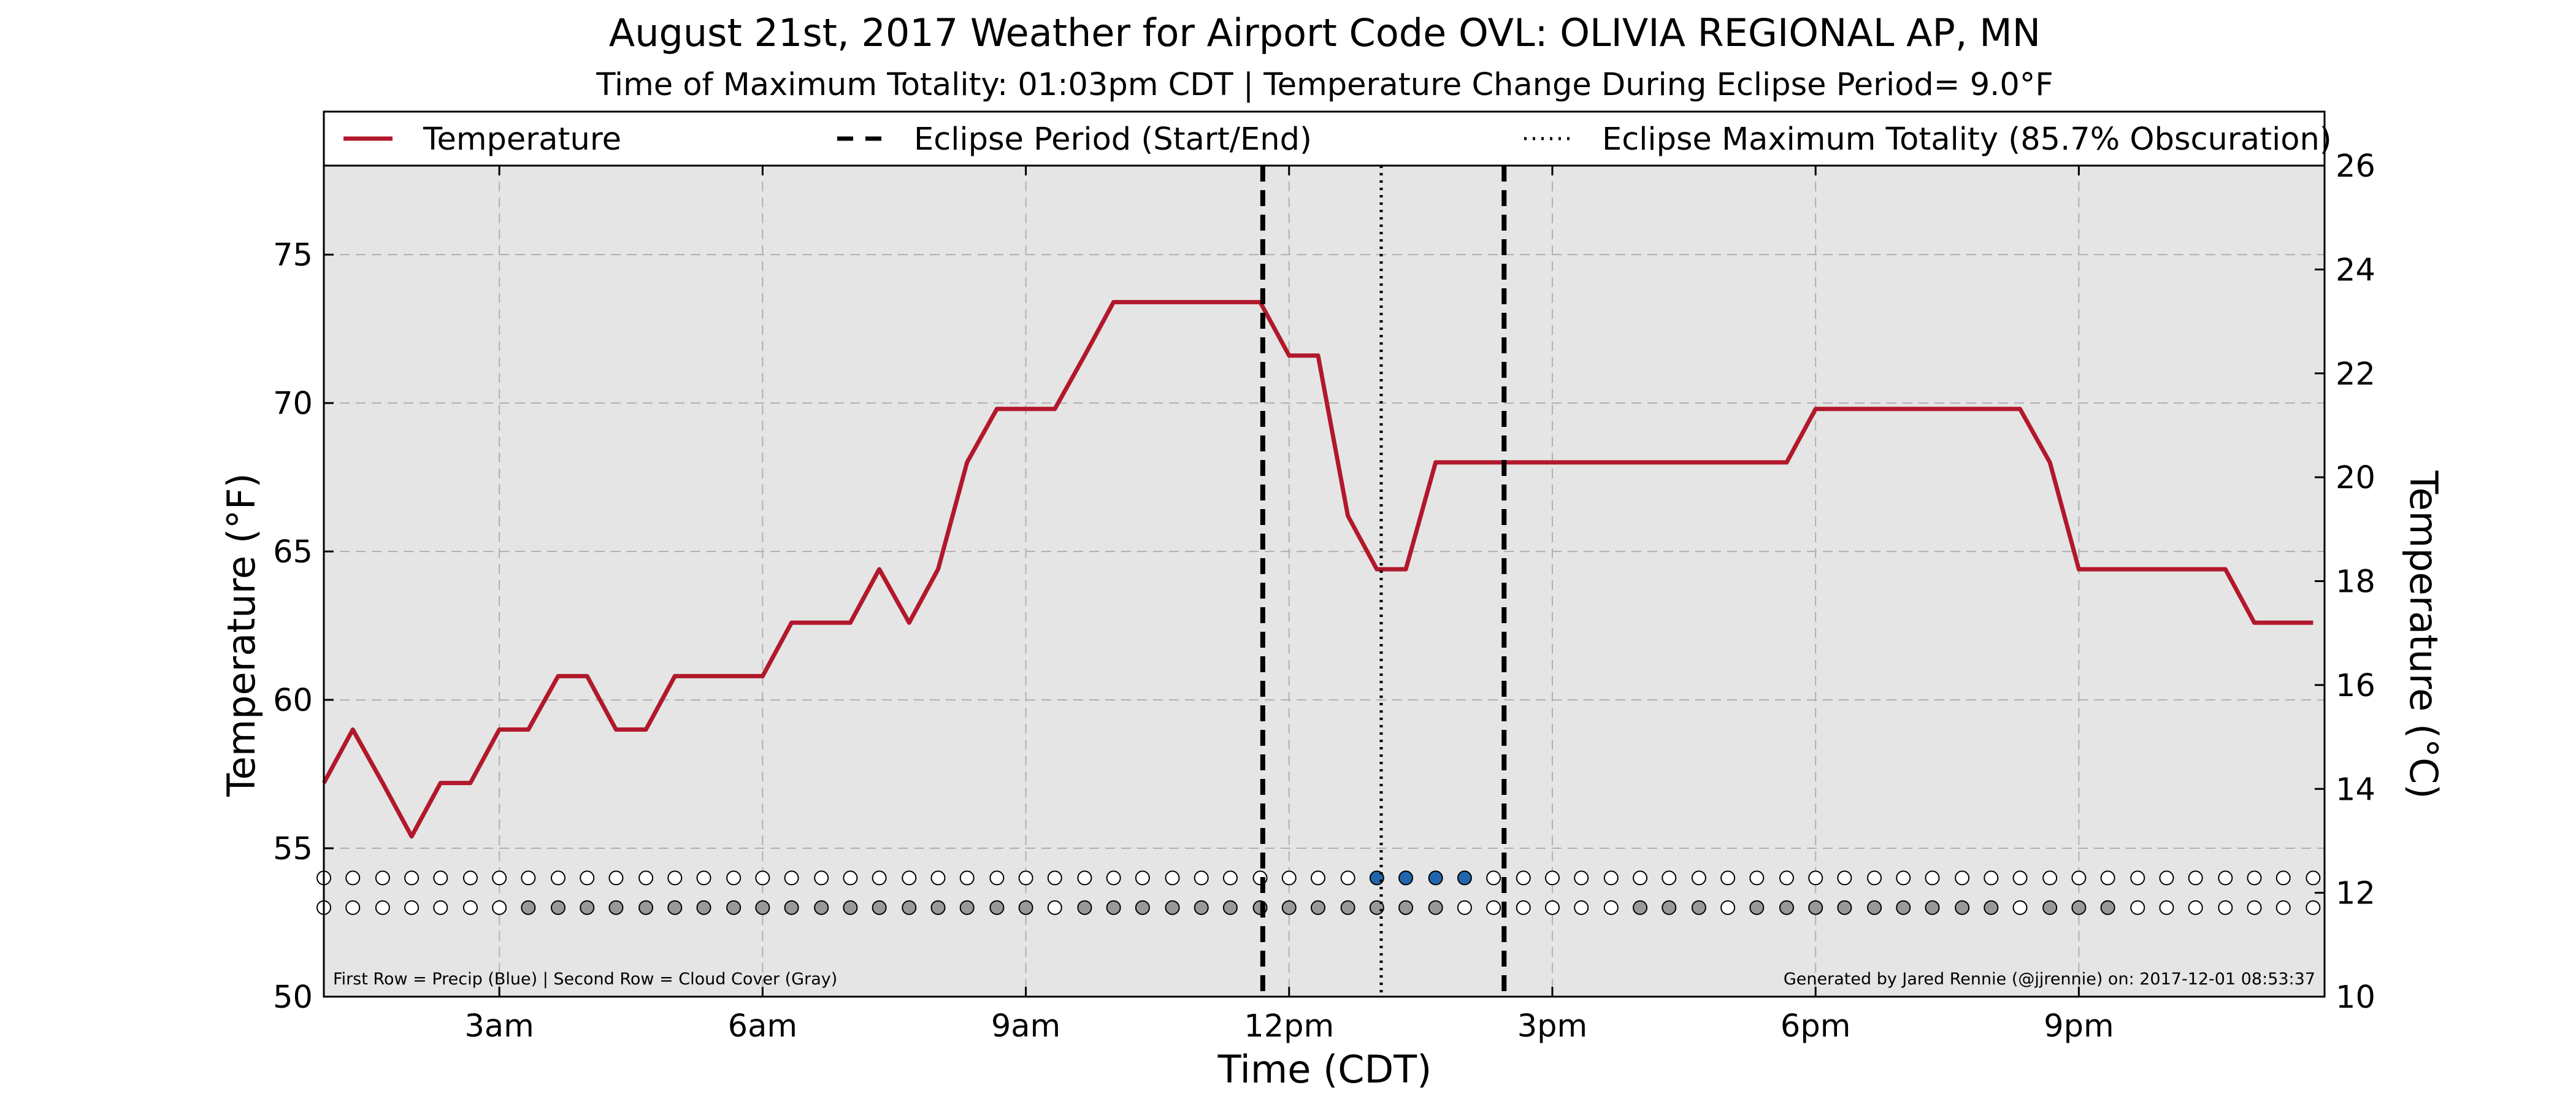 This screenshot has width=2576, height=1104. Describe the element at coordinates (293, 404) in the screenshot. I see `y-tick-label-left: 70` at that location.